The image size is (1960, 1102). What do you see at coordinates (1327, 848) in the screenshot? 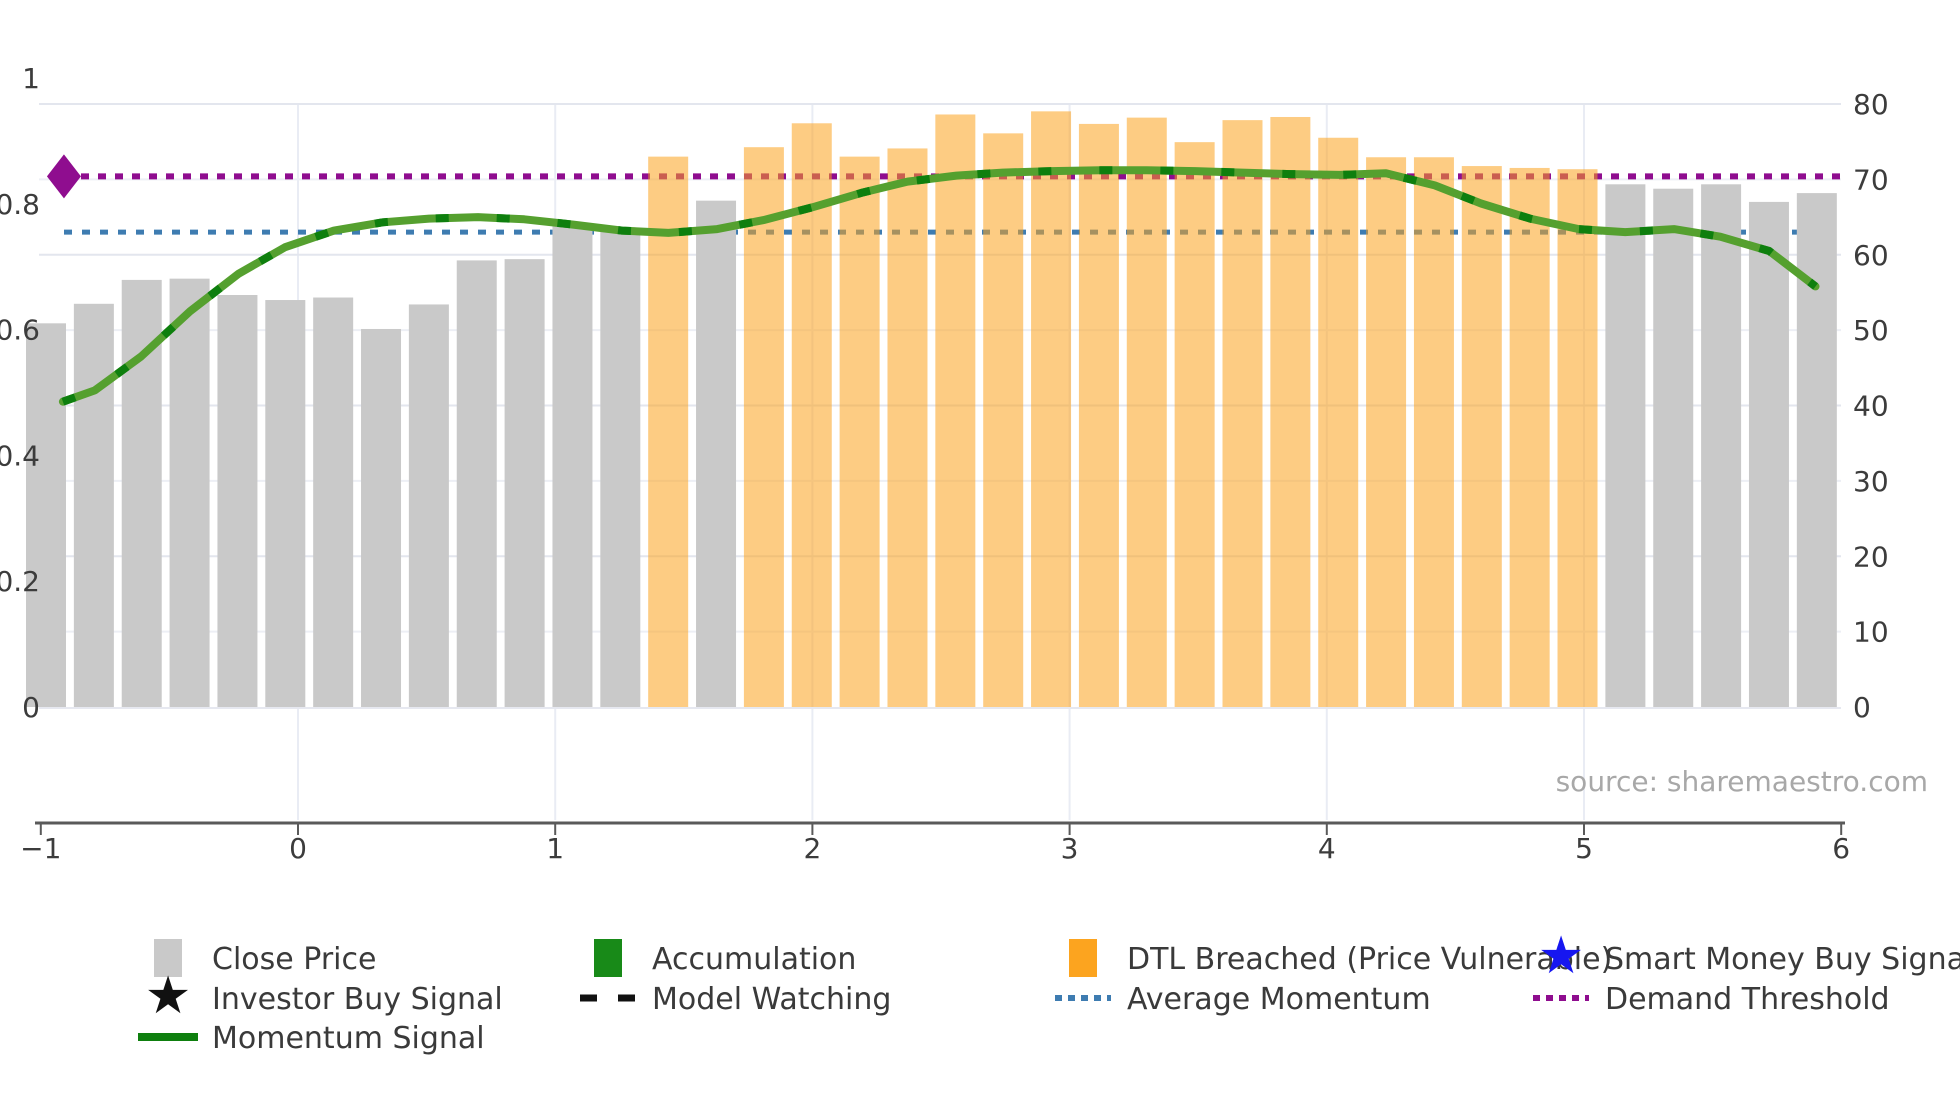
I see `x-tick-label: 4` at bounding box center [1327, 848].